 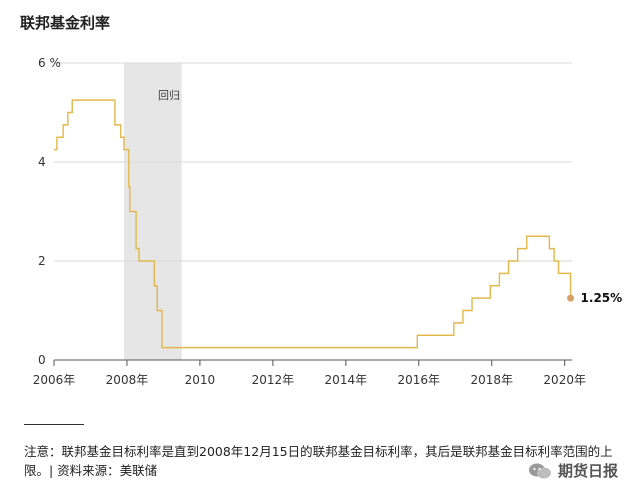 What do you see at coordinates (491, 380) in the screenshot?
I see `x-tick-label: 2018年` at bounding box center [491, 380].